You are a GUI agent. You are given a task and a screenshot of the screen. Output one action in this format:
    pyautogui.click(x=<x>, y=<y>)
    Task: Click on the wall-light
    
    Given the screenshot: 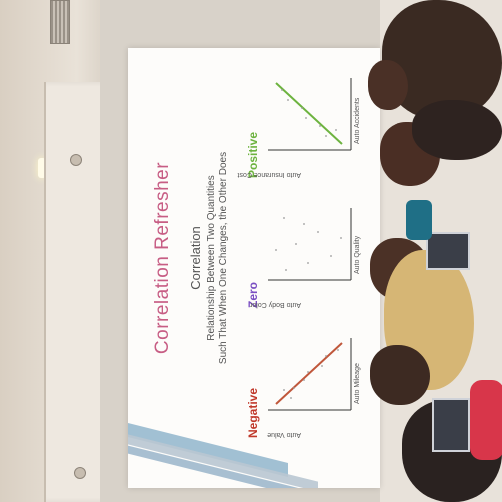 What is the action you would take?
    pyautogui.click(x=42, y=168)
    